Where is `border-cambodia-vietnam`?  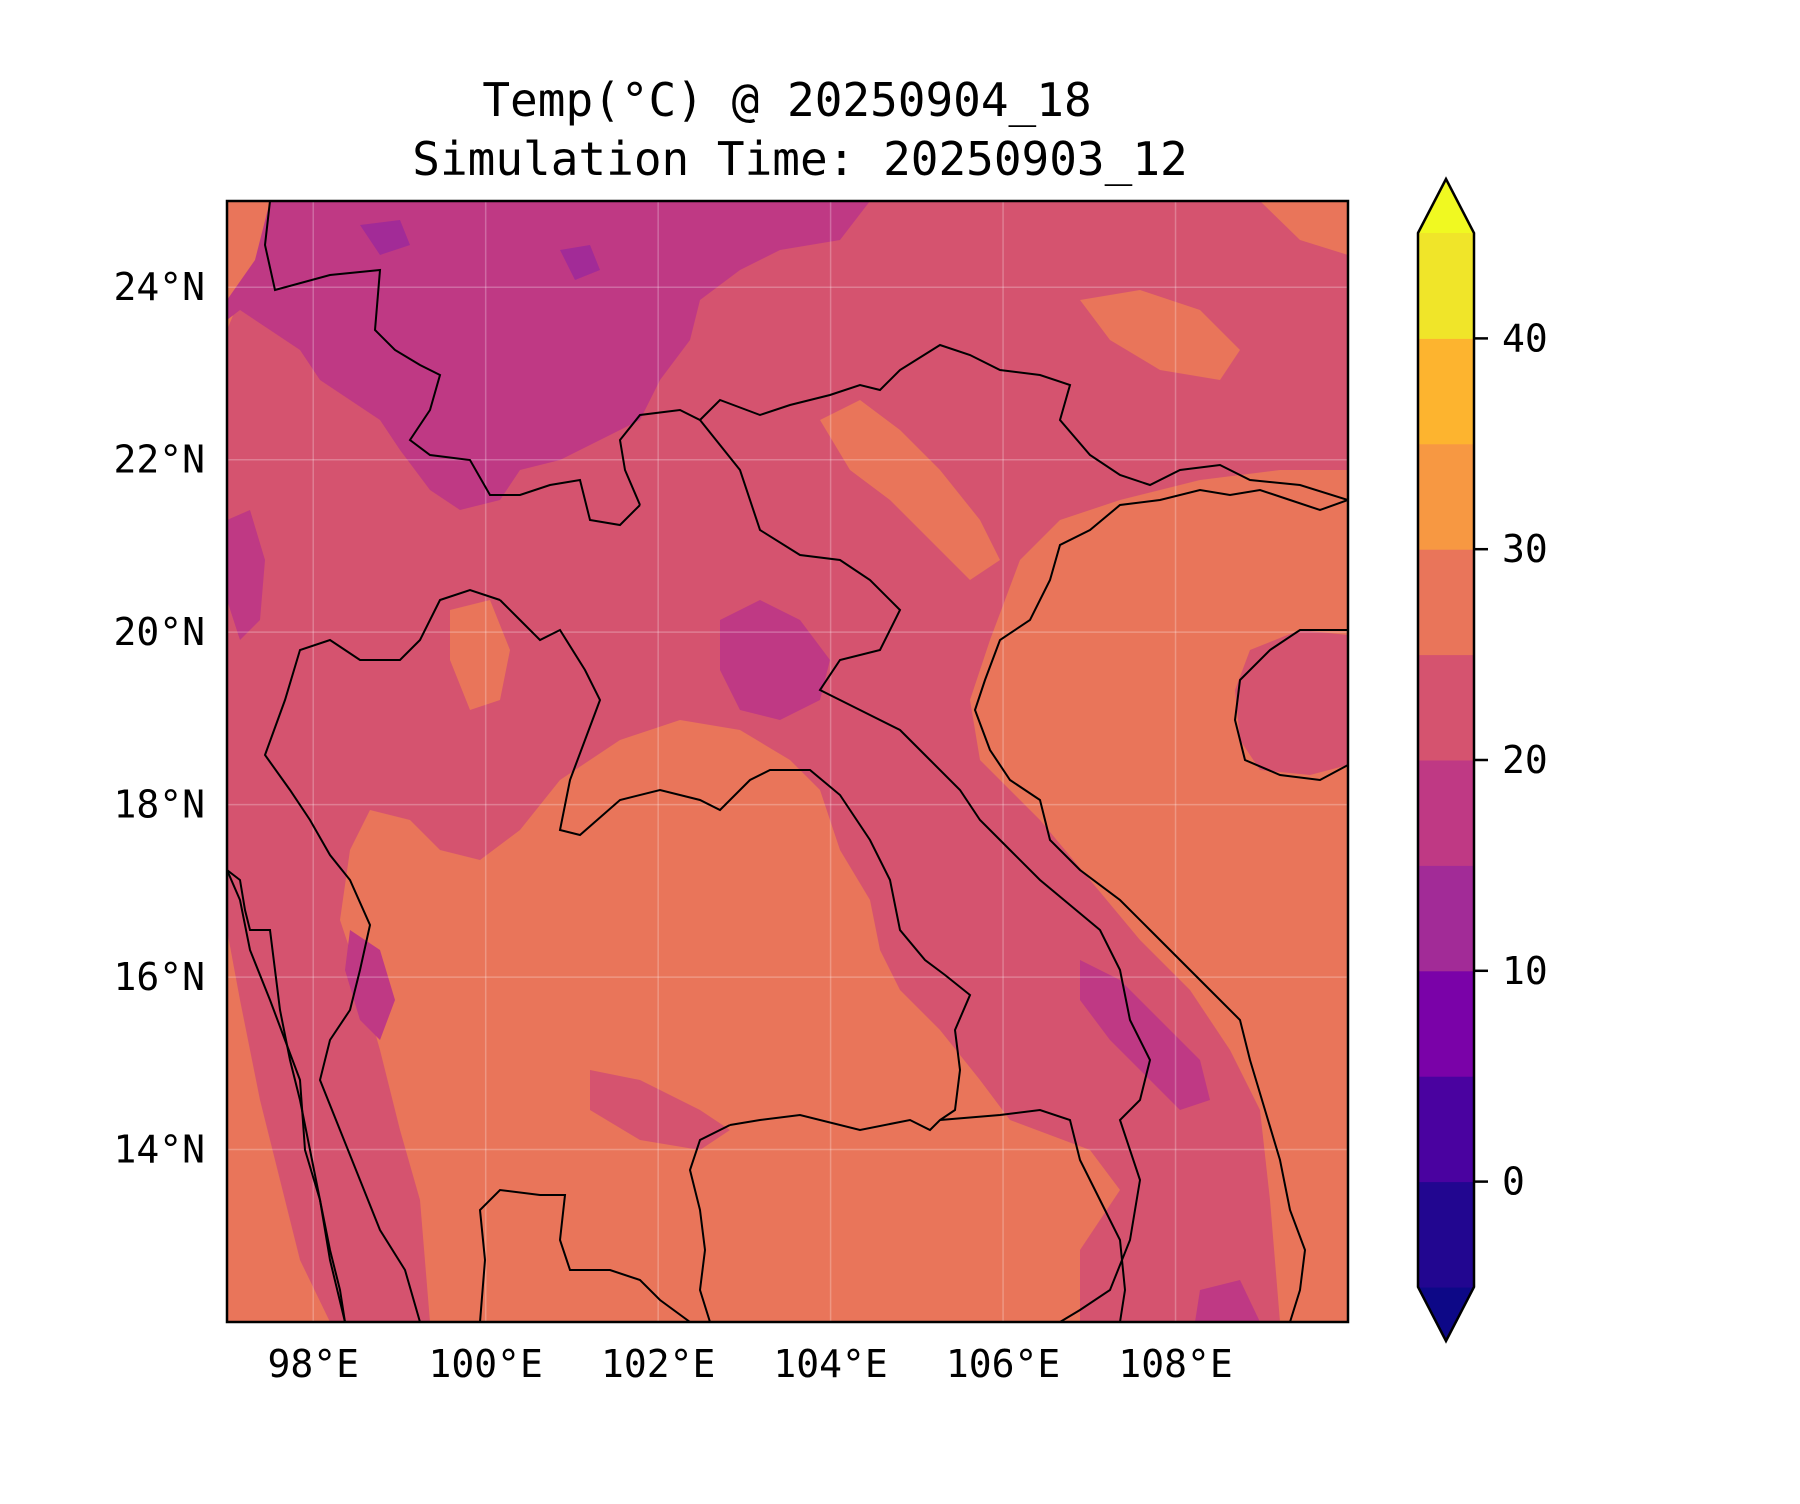
border-cambodia-vietnam is located at coordinates (1033, 1215).